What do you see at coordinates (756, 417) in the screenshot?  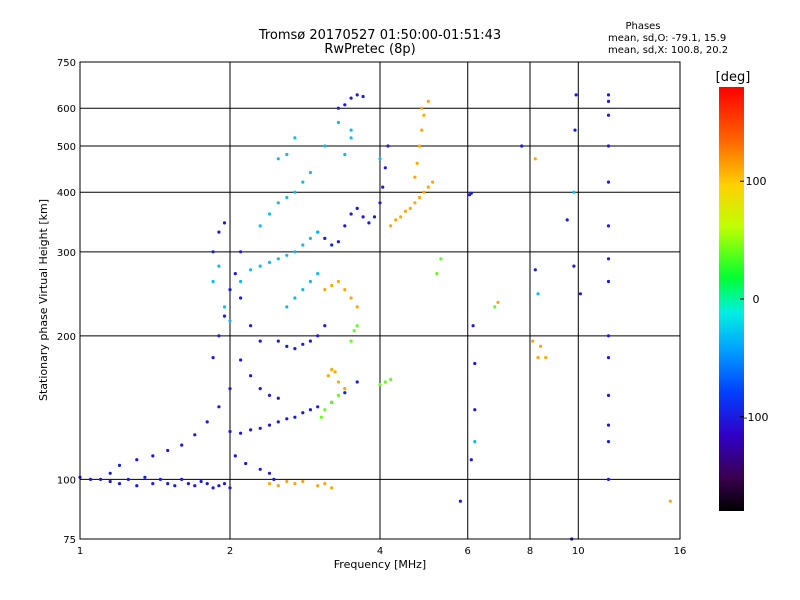 I see `colorbar-tick-label: -100` at bounding box center [756, 417].